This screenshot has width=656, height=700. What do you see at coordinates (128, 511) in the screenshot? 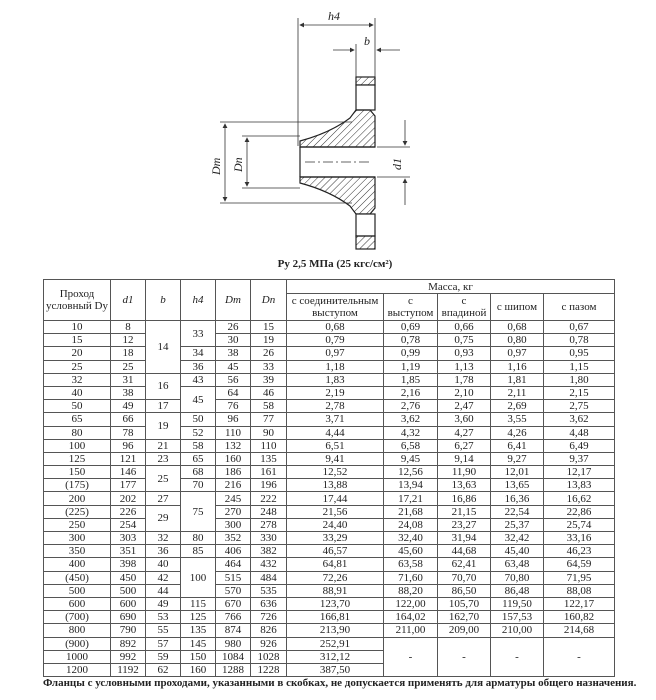
I see `cell-d1: 226` at bounding box center [128, 511].